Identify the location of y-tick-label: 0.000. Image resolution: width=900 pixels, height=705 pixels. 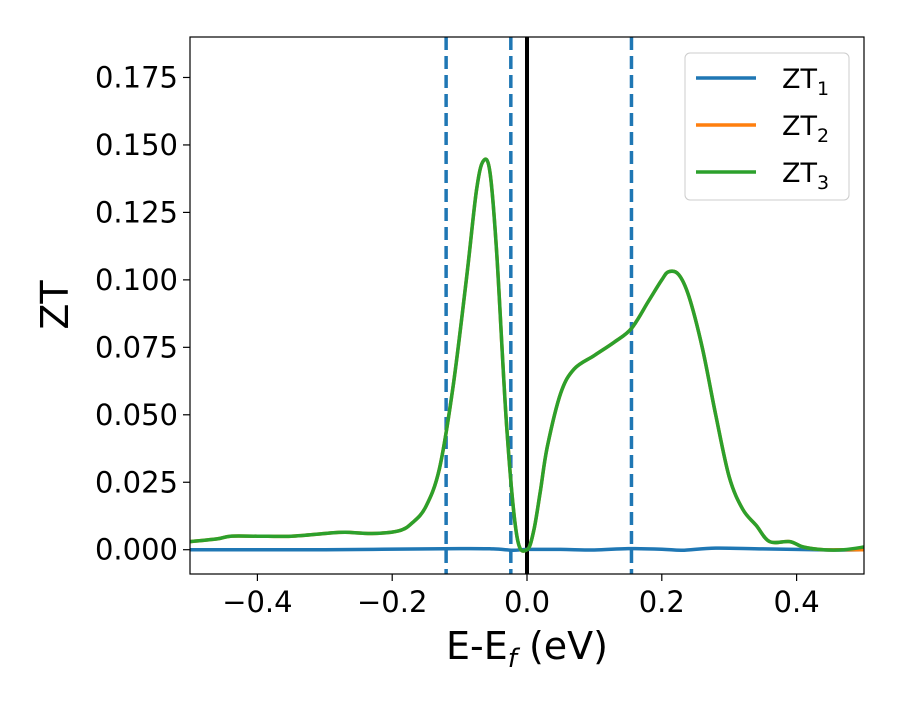
(136, 550).